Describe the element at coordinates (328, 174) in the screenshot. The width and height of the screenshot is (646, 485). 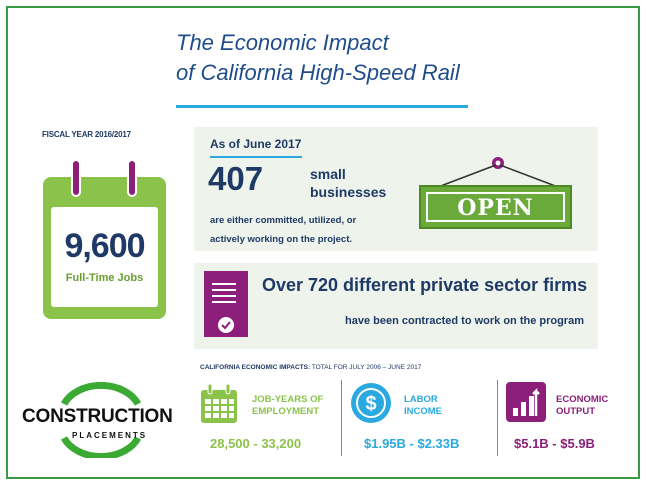
I see `business-label-line-1: small` at that location.